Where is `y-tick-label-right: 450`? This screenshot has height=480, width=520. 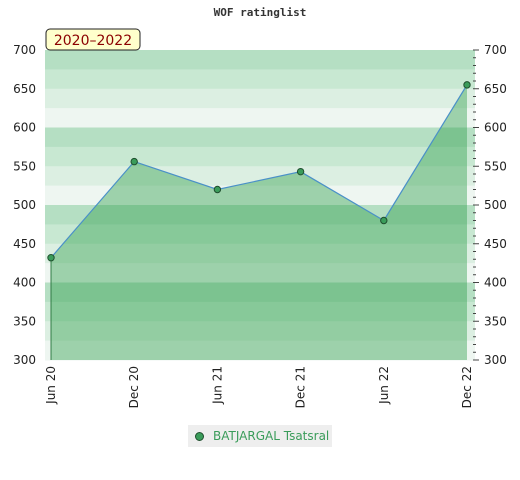 y-tick-label-right: 450 is located at coordinates (495, 244).